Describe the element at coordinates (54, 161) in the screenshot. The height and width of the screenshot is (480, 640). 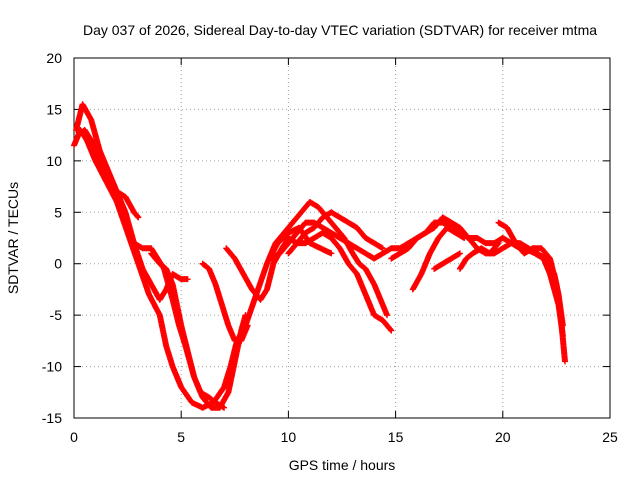
I see `y-tick-label: 10` at that location.